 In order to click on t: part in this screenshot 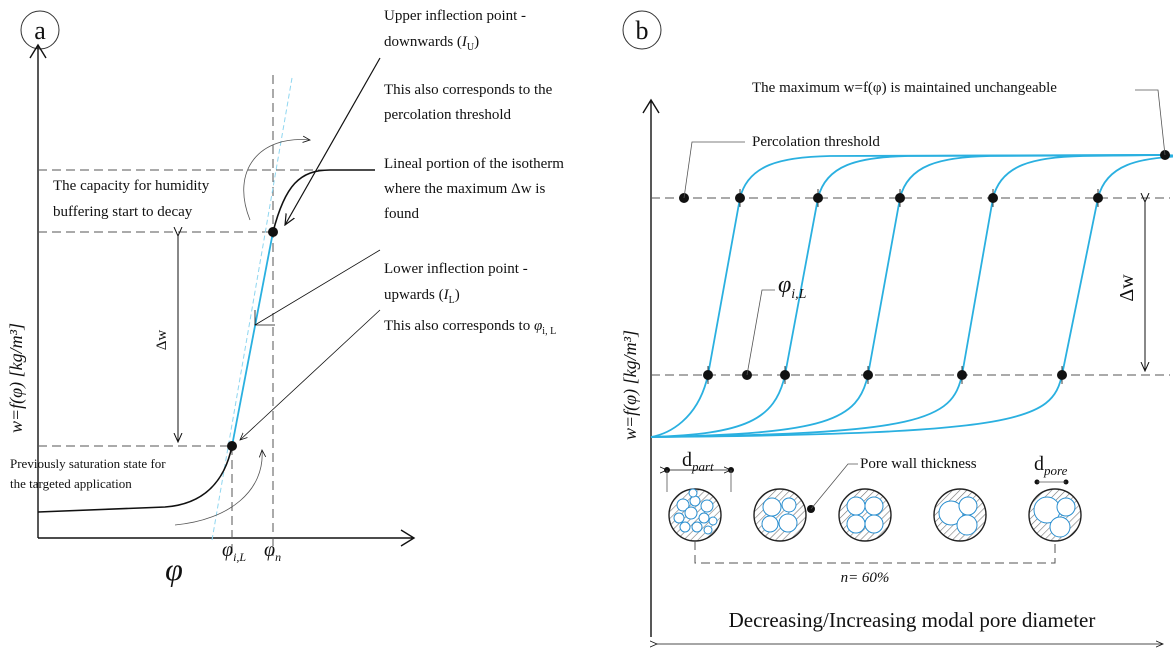, I will do `click(702, 466)`.